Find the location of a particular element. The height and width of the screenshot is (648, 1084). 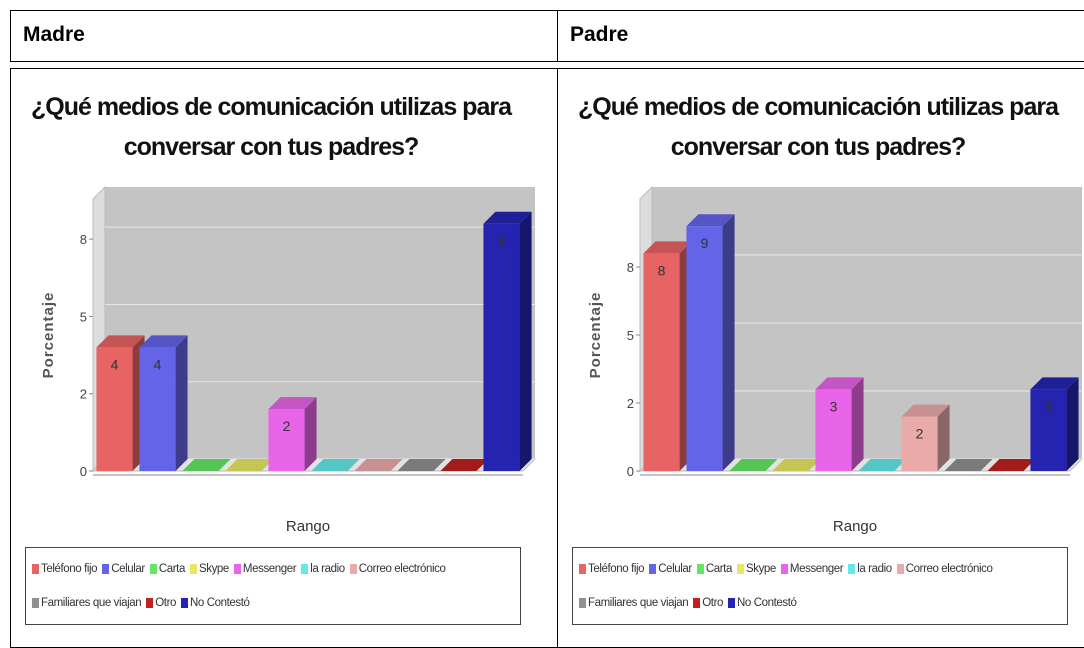

legend-item: Correo electrónico is located at coordinates (397, 569).